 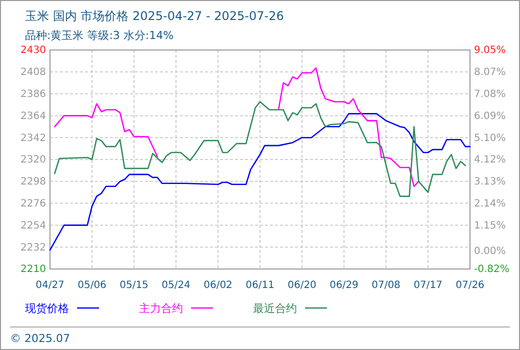 I want to click on y2-tick-label: 4.12%, so click(x=490, y=160).